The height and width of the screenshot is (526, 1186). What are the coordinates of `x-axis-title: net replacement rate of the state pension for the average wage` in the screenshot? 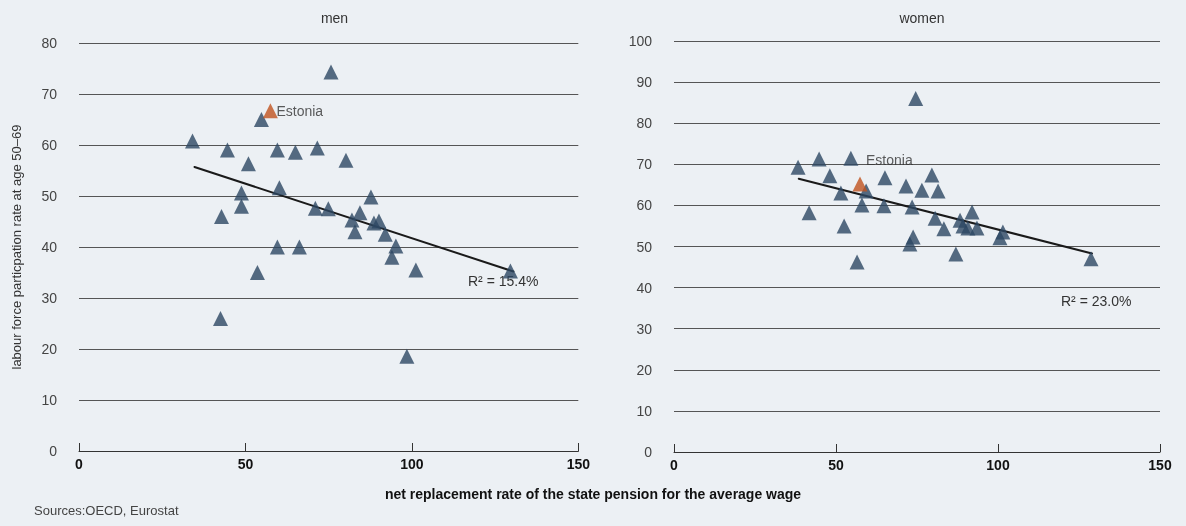 It's located at (593, 494).